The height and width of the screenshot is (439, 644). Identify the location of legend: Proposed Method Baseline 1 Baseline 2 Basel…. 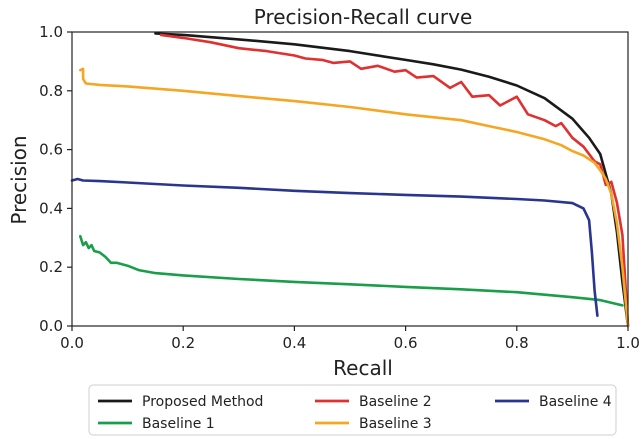
(352, 410).